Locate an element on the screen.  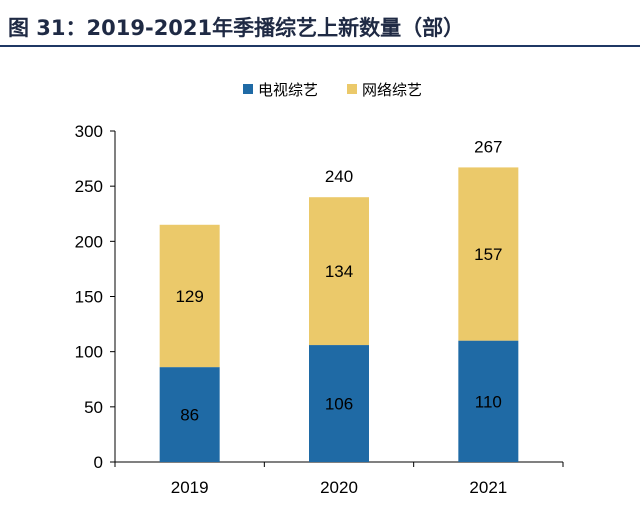
bar-segment-web-2020 is located at coordinates (339, 271).